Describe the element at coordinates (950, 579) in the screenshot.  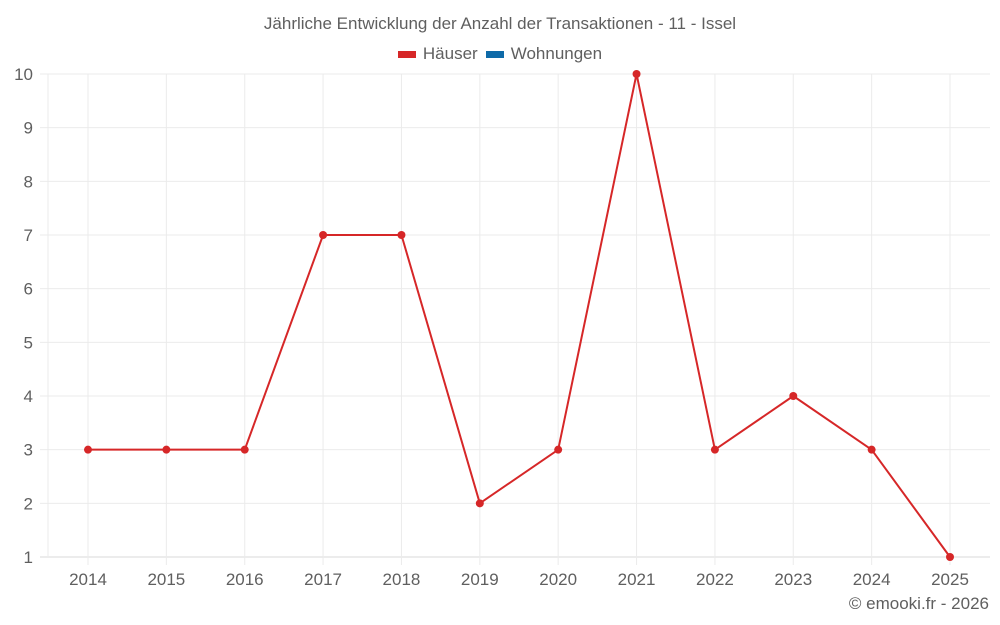
I see `x-tick-label: 2025` at that location.